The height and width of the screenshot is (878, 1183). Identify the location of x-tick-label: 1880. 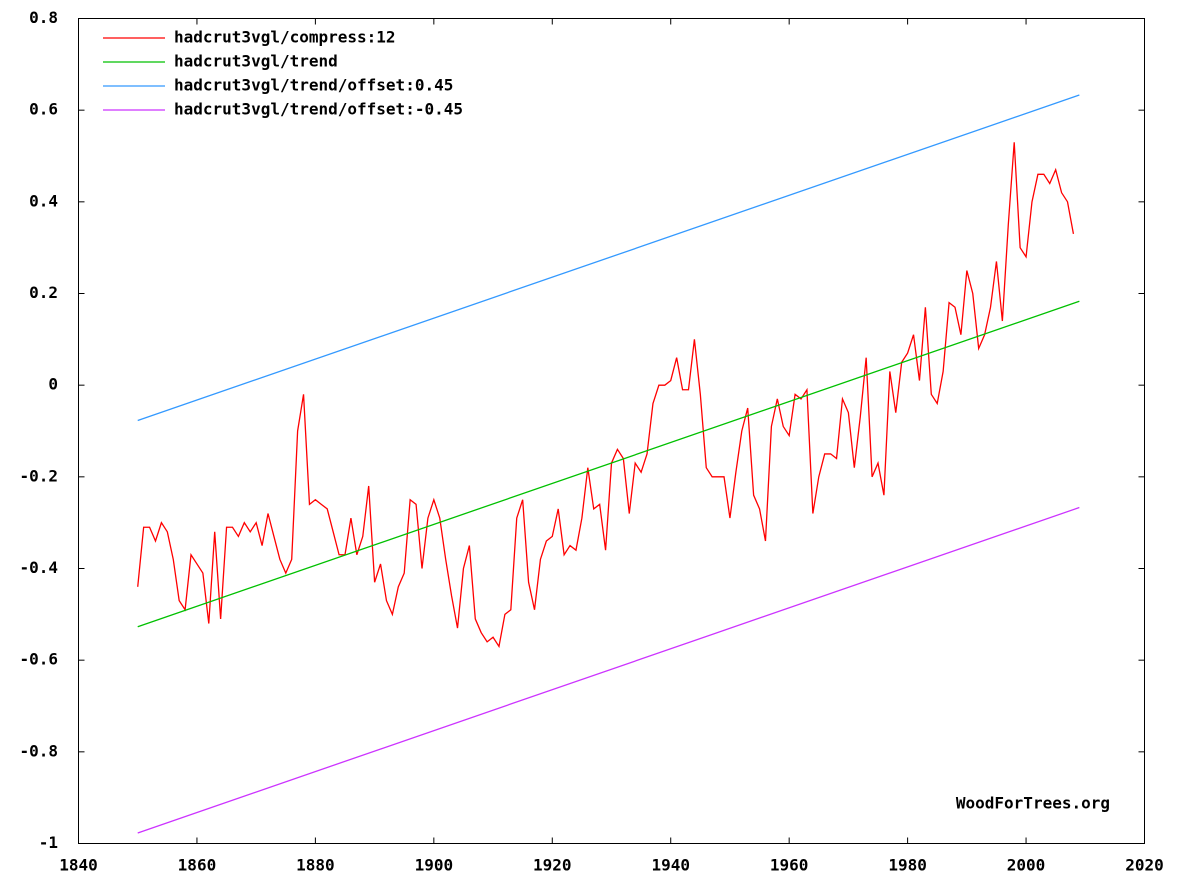
(315, 865).